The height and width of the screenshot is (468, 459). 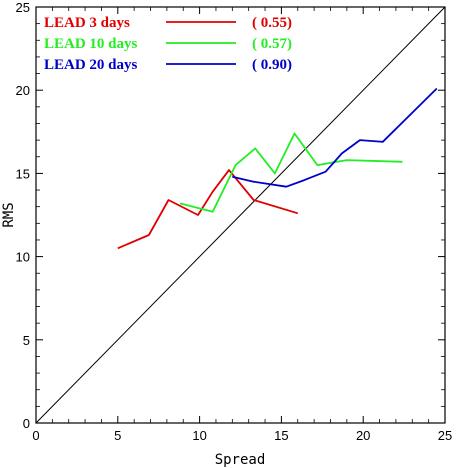 I want to click on legend-score-2: ( 0.90), so click(x=272, y=65).